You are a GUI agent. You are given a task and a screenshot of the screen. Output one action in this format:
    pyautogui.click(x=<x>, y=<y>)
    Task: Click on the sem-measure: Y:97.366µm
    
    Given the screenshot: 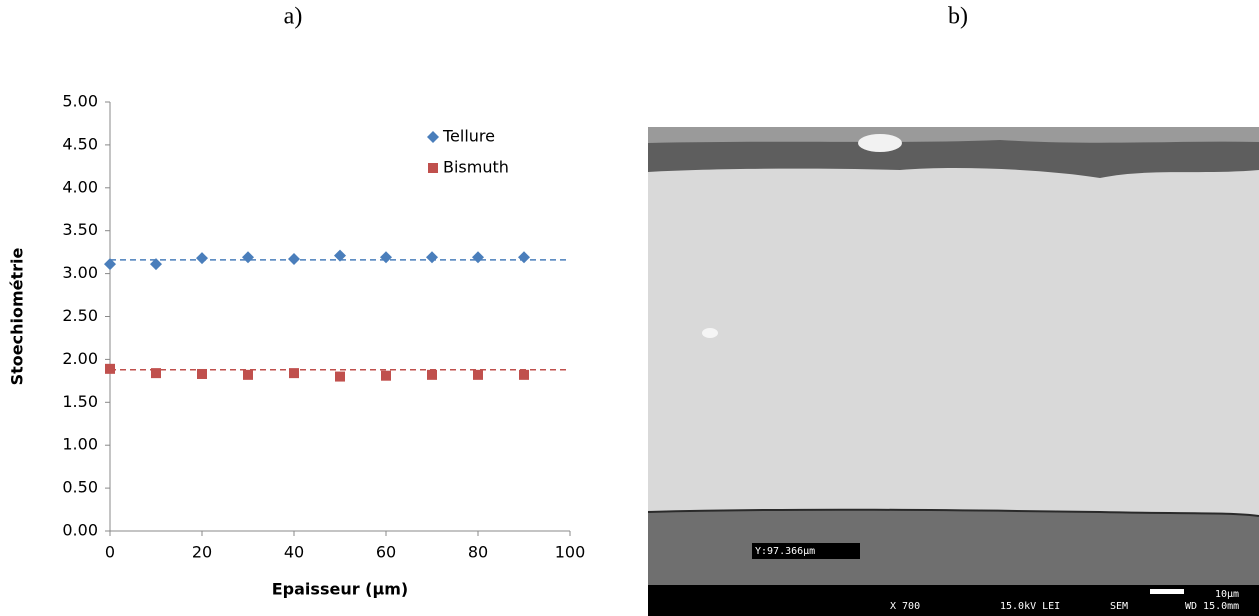 What is the action you would take?
    pyautogui.click(x=785, y=551)
    